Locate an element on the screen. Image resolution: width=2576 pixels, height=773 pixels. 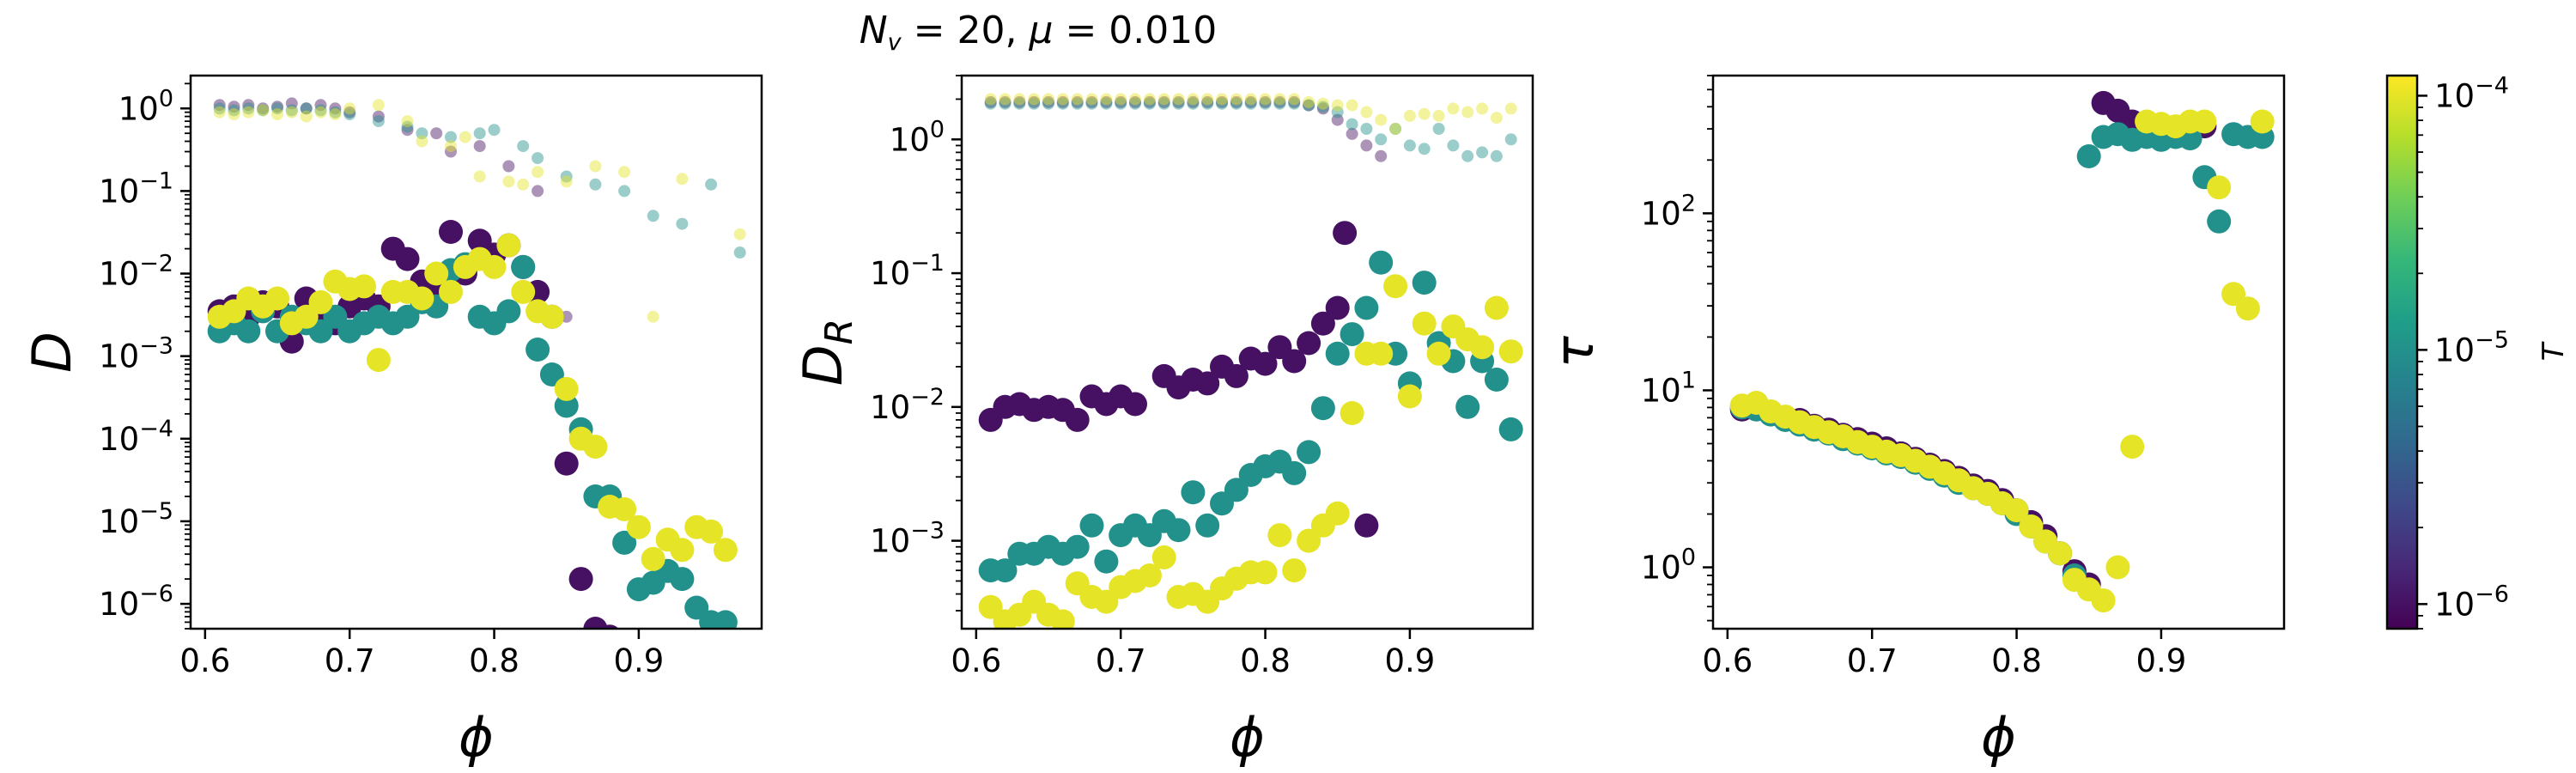
figure-title: Nv = 20, μ = 0.010 is located at coordinates (1039, 32).